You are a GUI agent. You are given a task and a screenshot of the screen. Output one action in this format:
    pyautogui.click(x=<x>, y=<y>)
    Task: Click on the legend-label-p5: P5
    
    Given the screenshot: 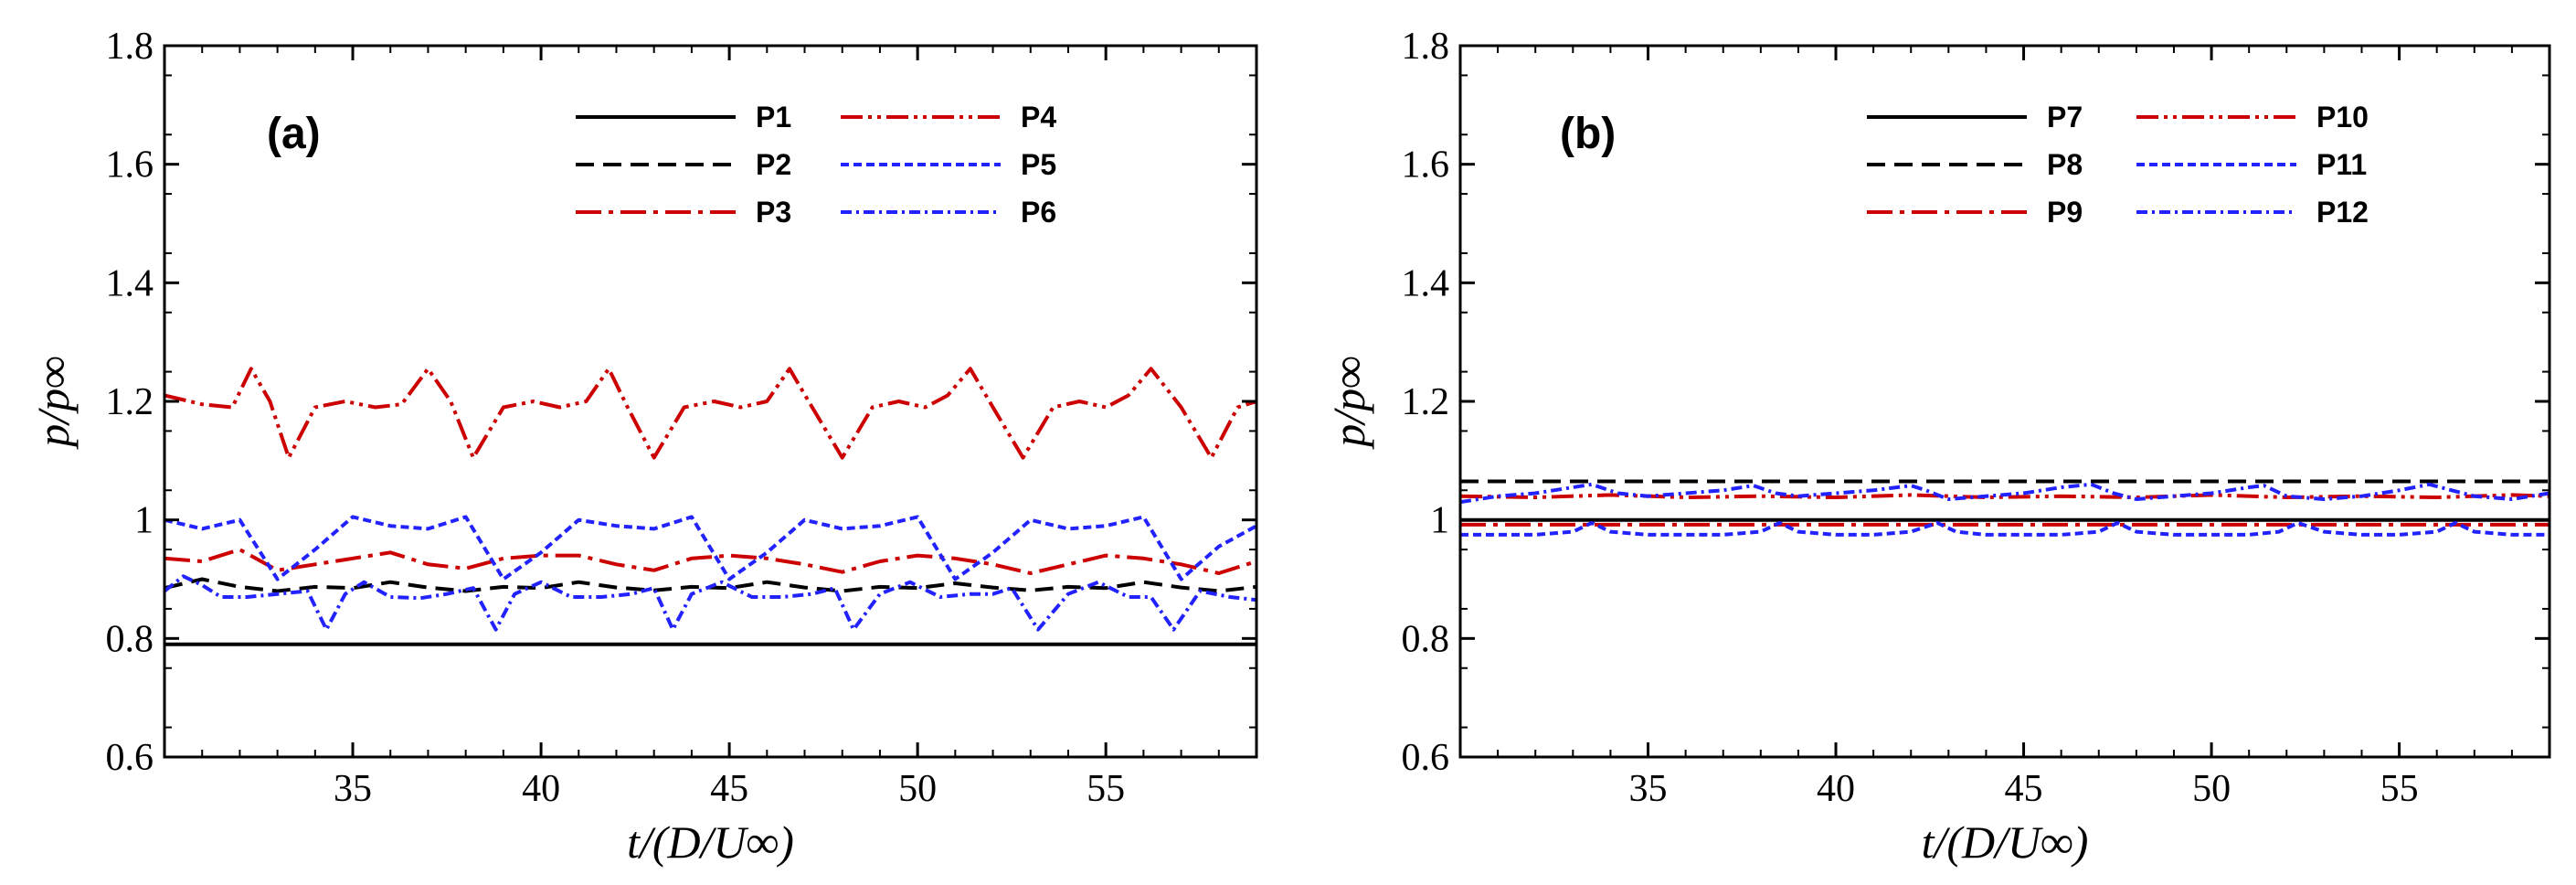 What is the action you would take?
    pyautogui.click(x=1038, y=164)
    